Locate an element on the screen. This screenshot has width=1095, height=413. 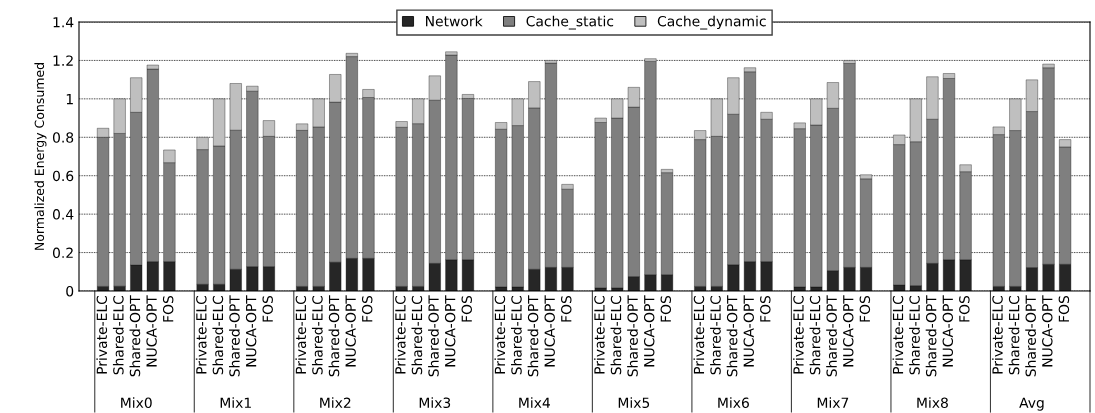
y-tick-label: 1.4 is located at coordinates (63, 22).